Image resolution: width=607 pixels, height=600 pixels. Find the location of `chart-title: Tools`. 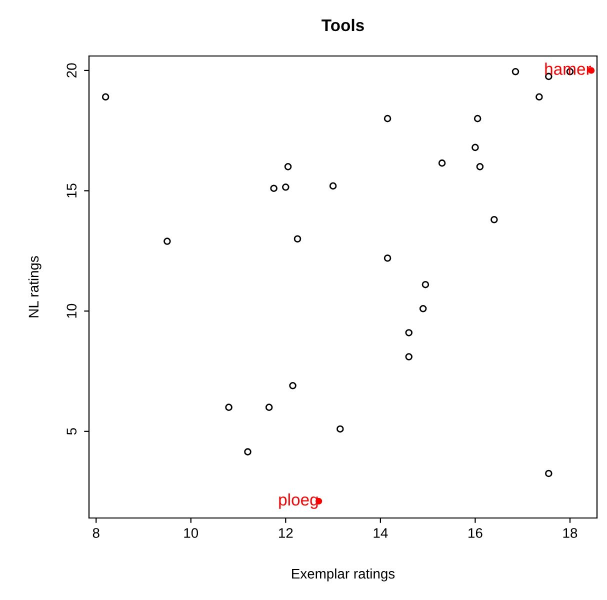

chart-title: Tools is located at coordinates (343, 25).